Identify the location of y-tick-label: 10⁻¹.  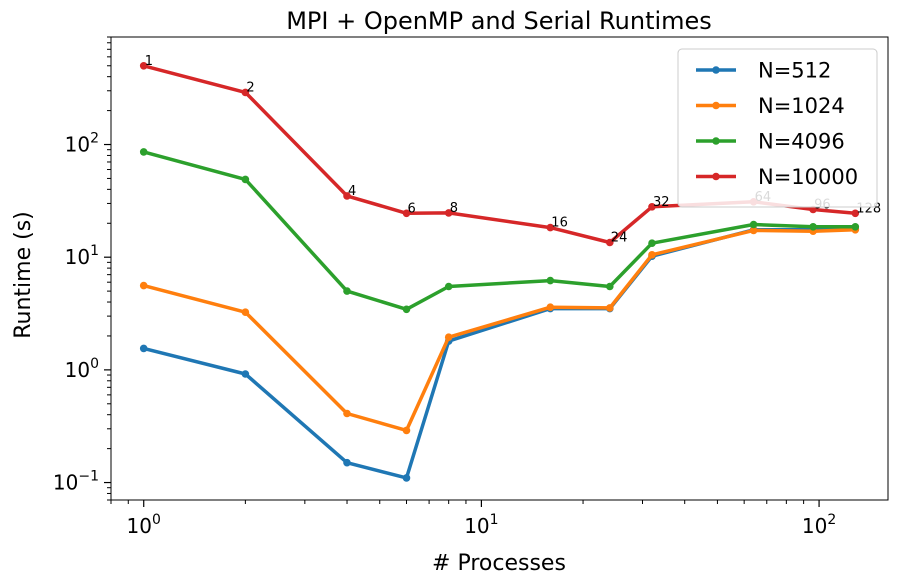
(76, 482).